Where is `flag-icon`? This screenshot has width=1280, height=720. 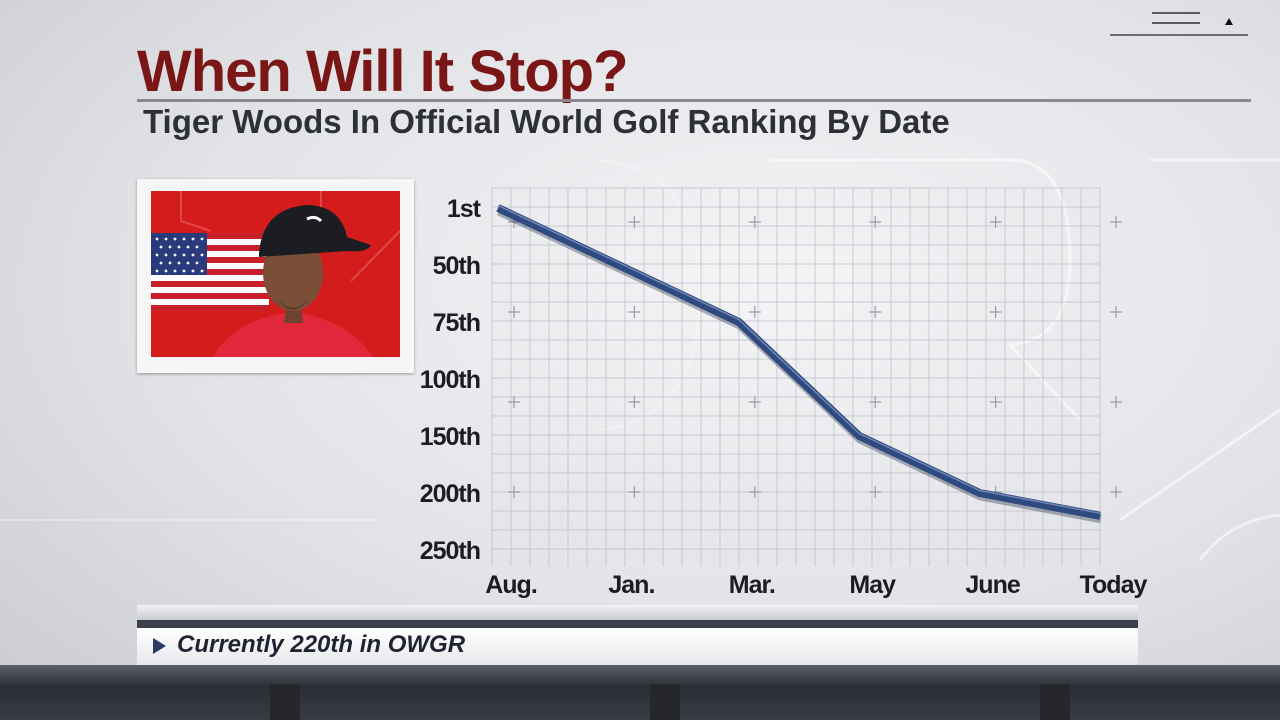
flag-icon is located at coordinates (210, 272).